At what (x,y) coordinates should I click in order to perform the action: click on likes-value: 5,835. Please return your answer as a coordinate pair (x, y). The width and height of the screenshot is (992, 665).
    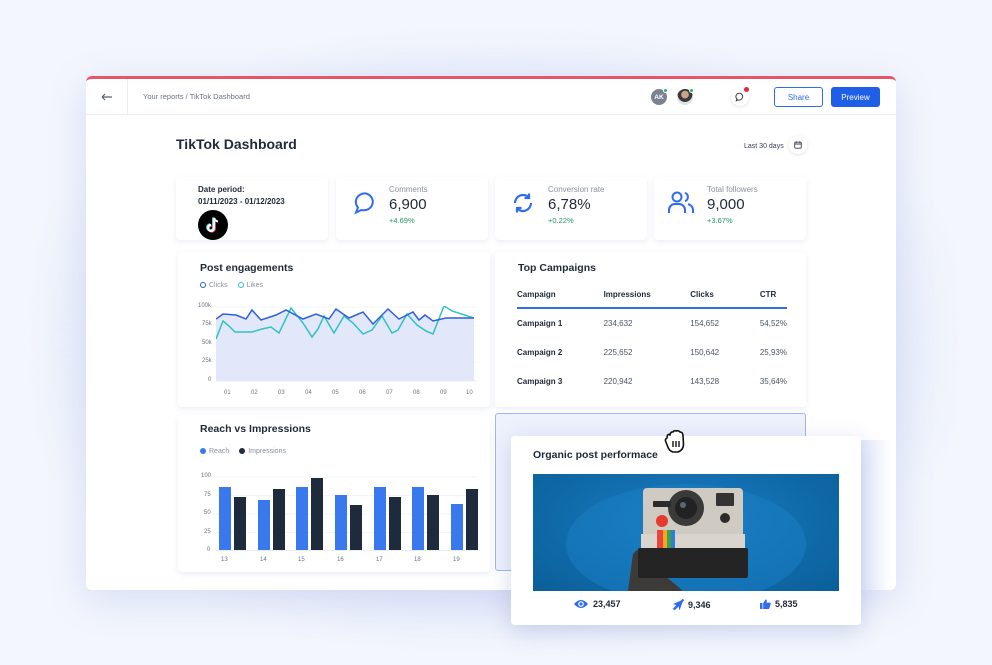
    Looking at the image, I should click on (786, 604).